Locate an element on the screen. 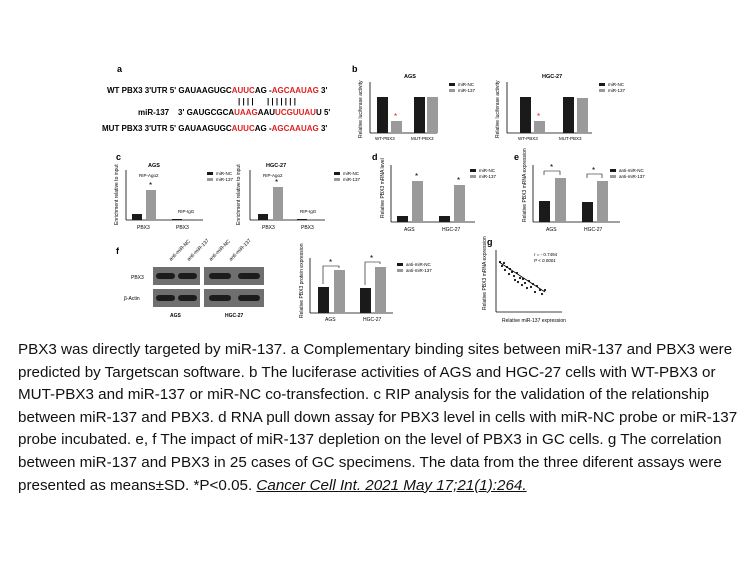 The image size is (756, 567). mut-seq-end: 3' is located at coordinates (323, 128).